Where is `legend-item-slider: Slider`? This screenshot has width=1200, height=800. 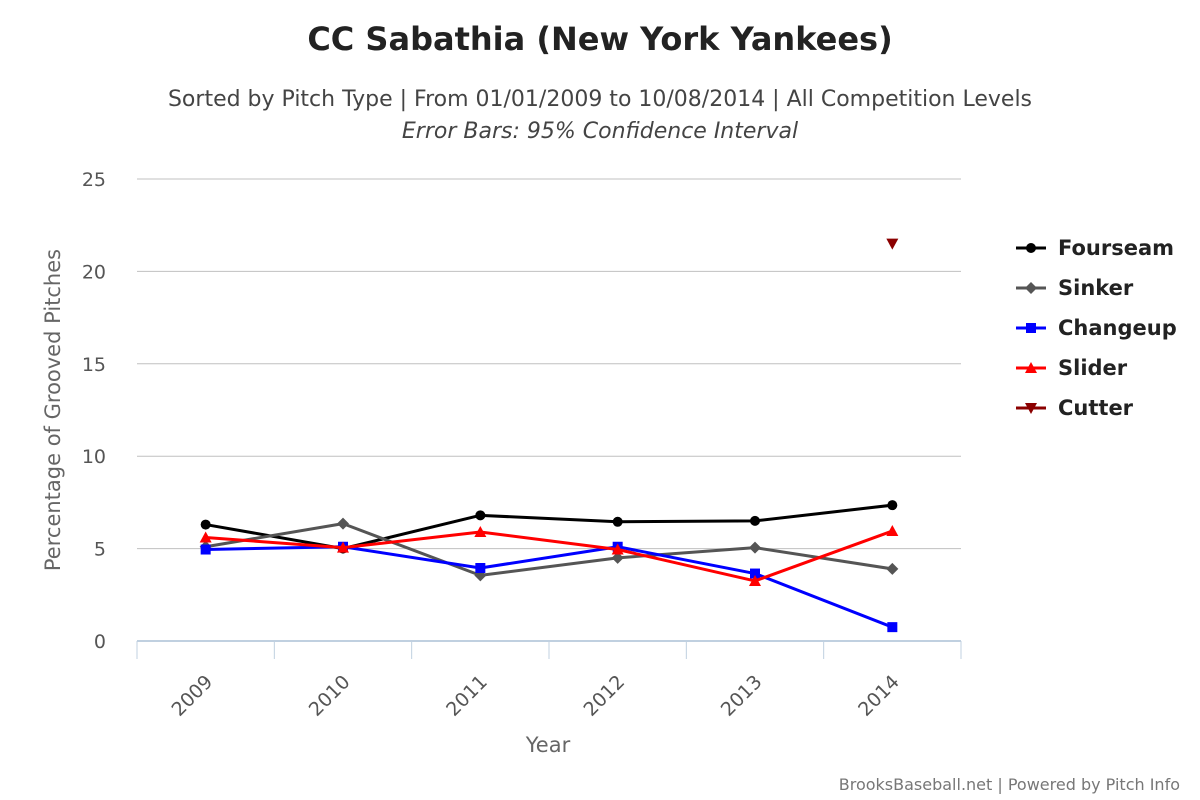 legend-item-slider: Slider is located at coordinates (1072, 368).